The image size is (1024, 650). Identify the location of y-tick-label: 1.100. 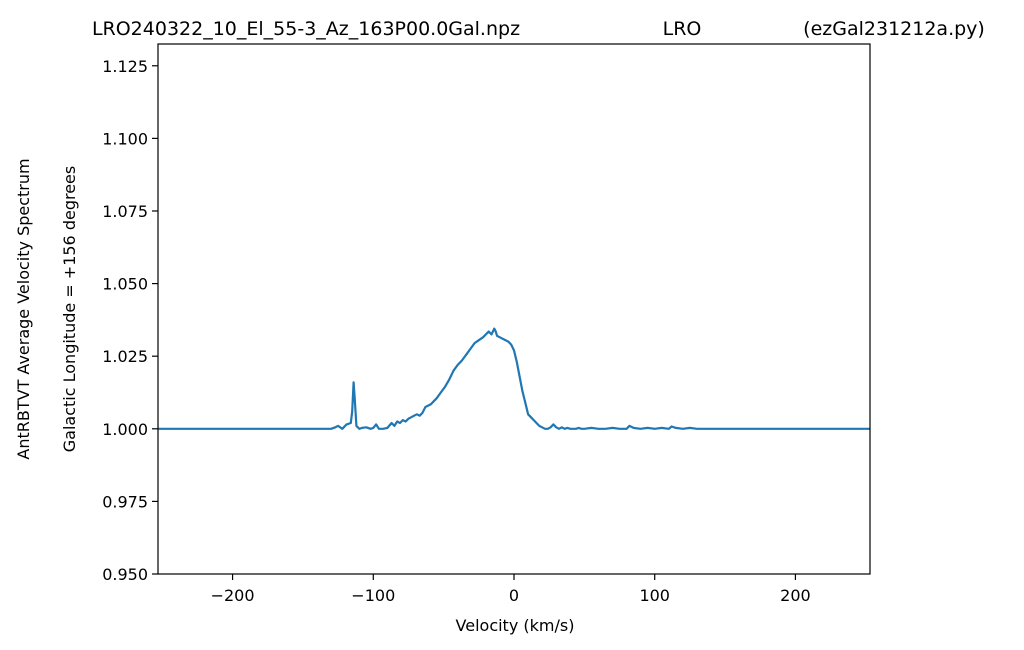
(125, 138).